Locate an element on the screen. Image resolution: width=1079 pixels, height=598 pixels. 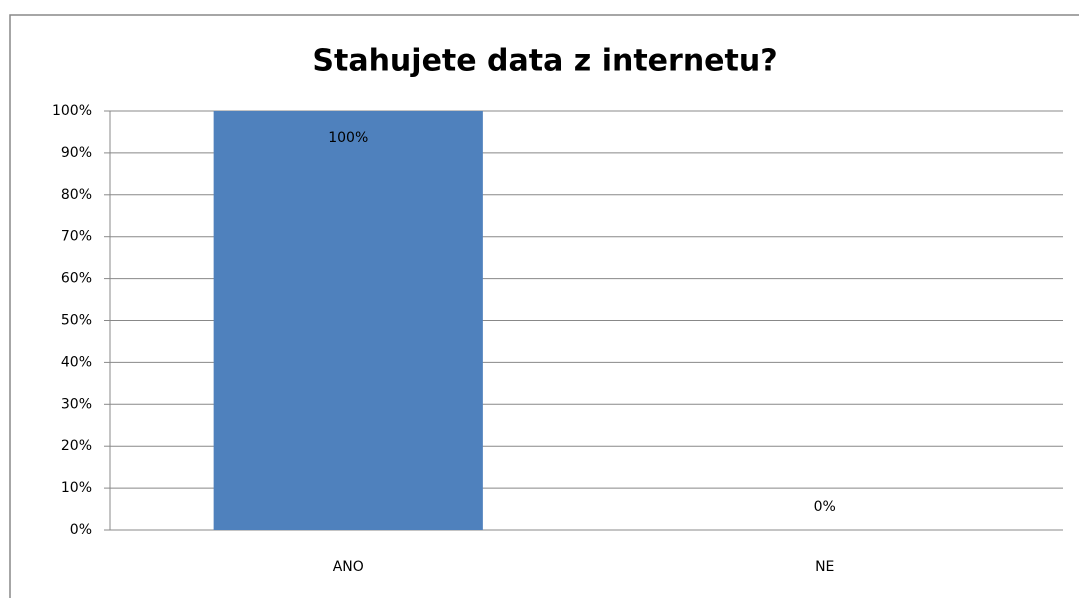
y-tick-label: 30% is located at coordinates (76, 404).